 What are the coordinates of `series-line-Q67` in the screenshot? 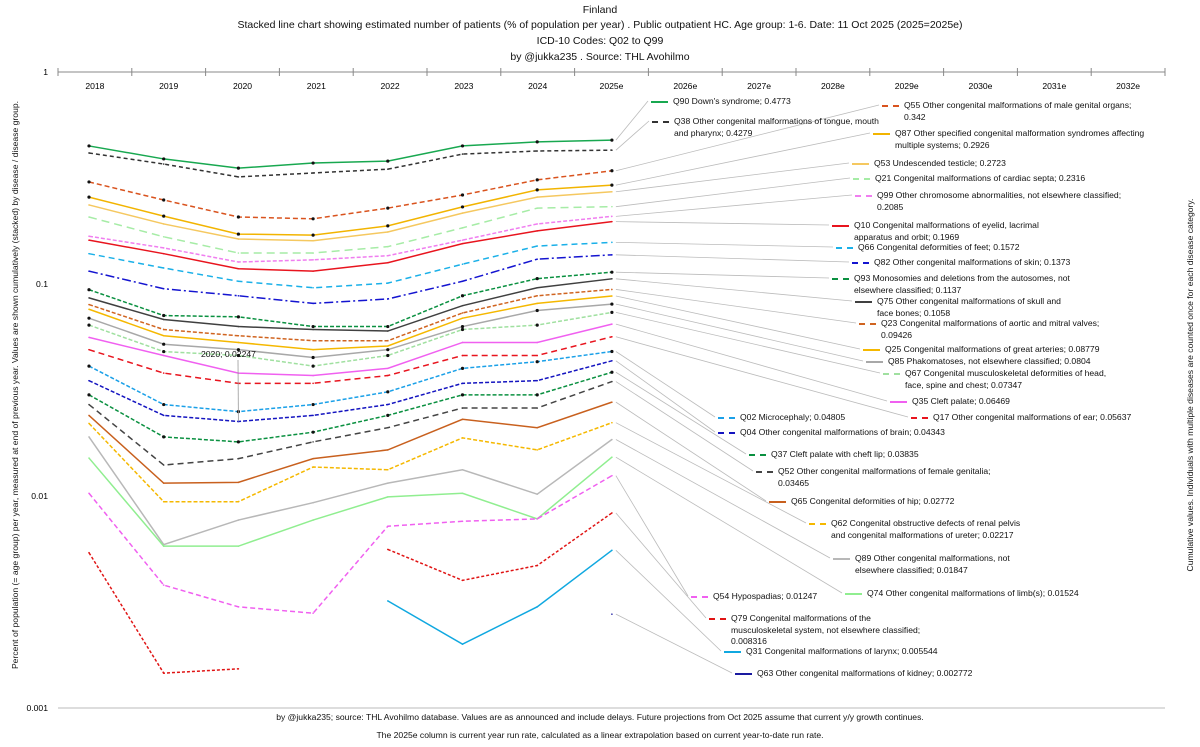 It's located at (350, 339).